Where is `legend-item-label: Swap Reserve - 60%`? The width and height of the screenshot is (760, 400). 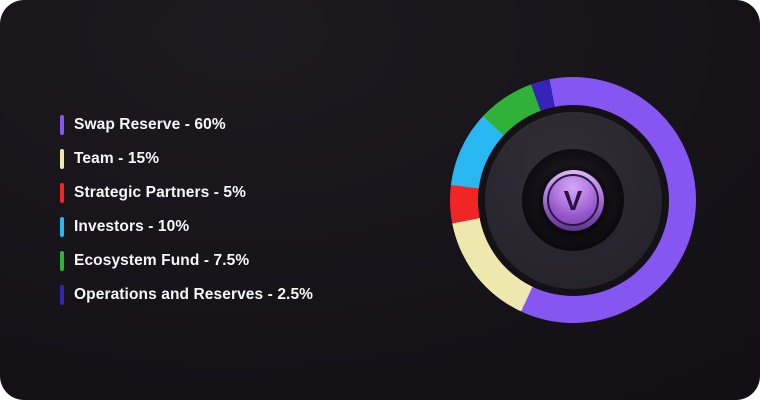 legend-item-label: Swap Reserve - 60% is located at coordinates (150, 124).